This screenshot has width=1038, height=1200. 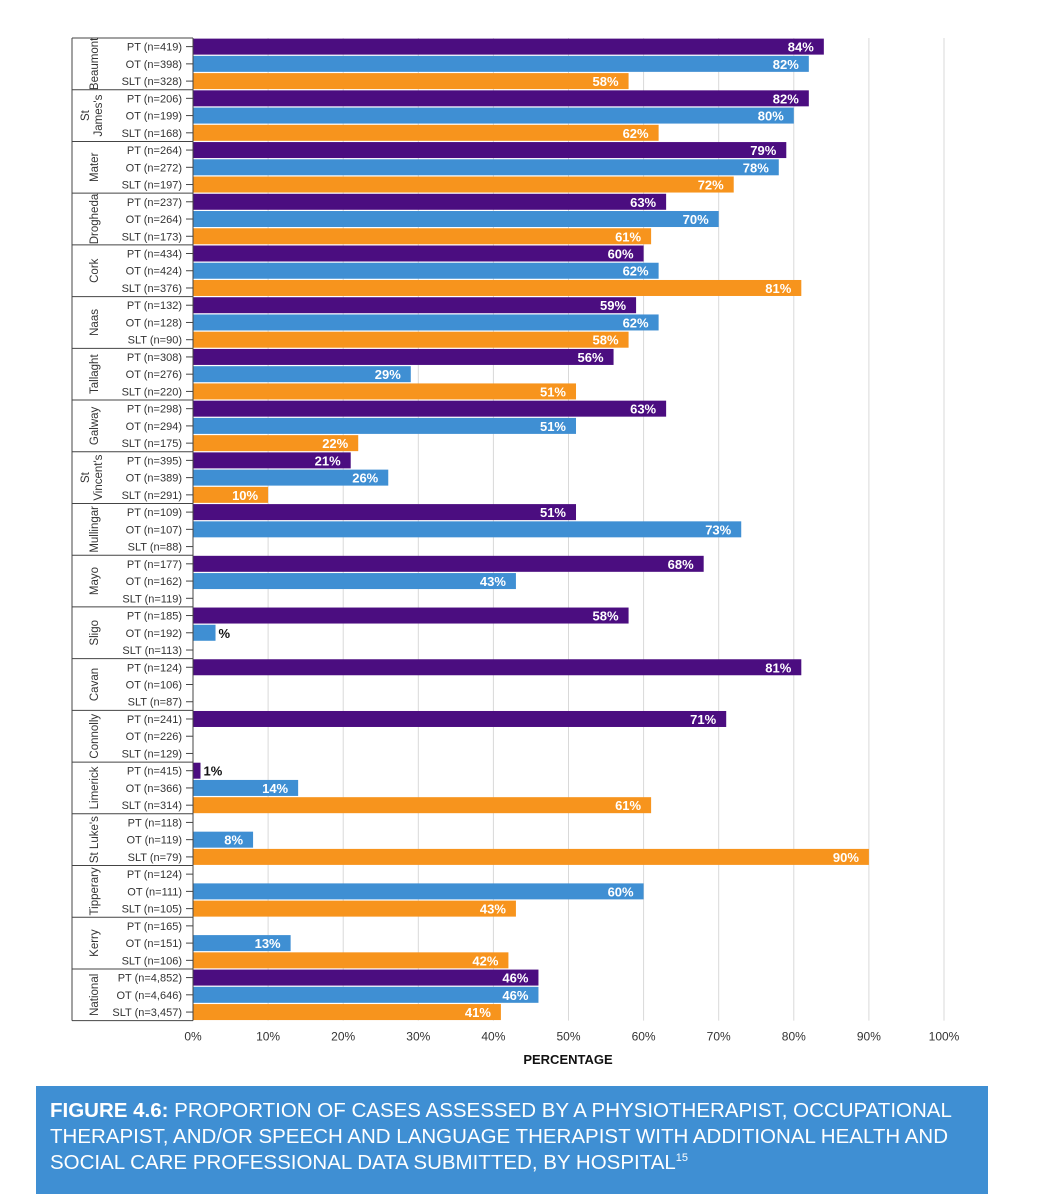 I want to click on value-label: 13%, so click(x=268, y=943).